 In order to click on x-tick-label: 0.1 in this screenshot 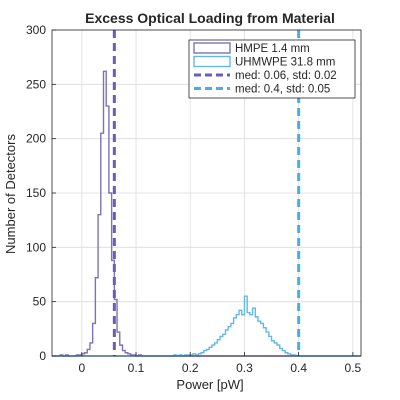, I will do `click(136, 368)`.